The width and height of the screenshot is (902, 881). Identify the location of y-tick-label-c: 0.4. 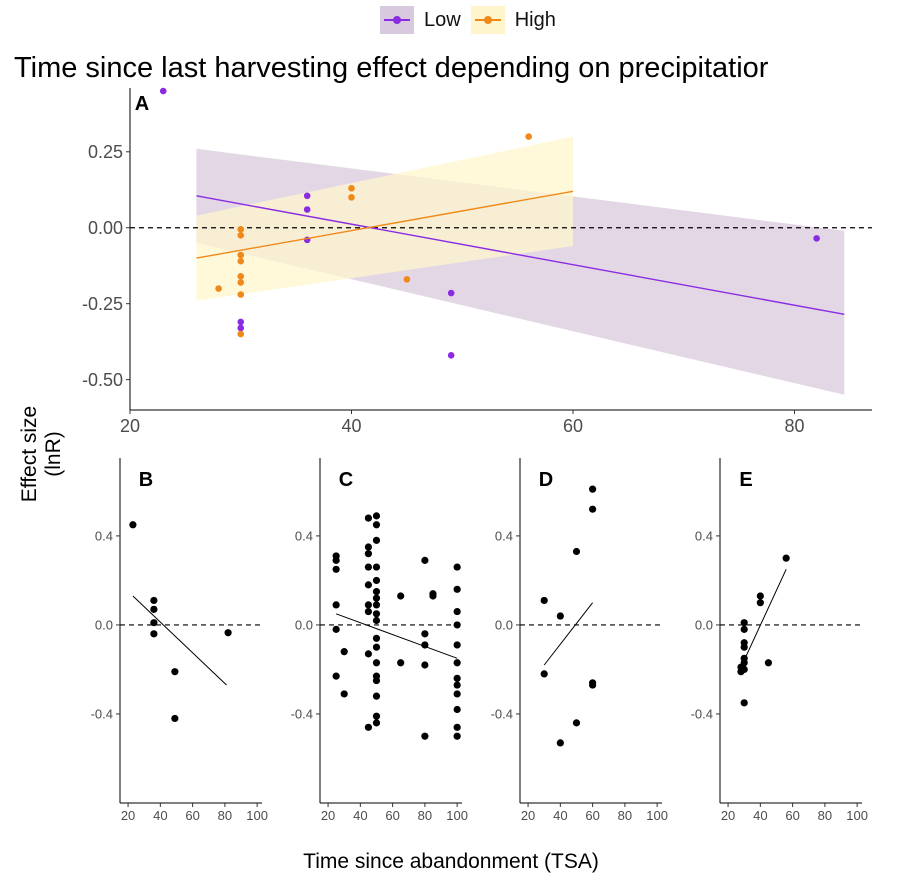
(304, 535).